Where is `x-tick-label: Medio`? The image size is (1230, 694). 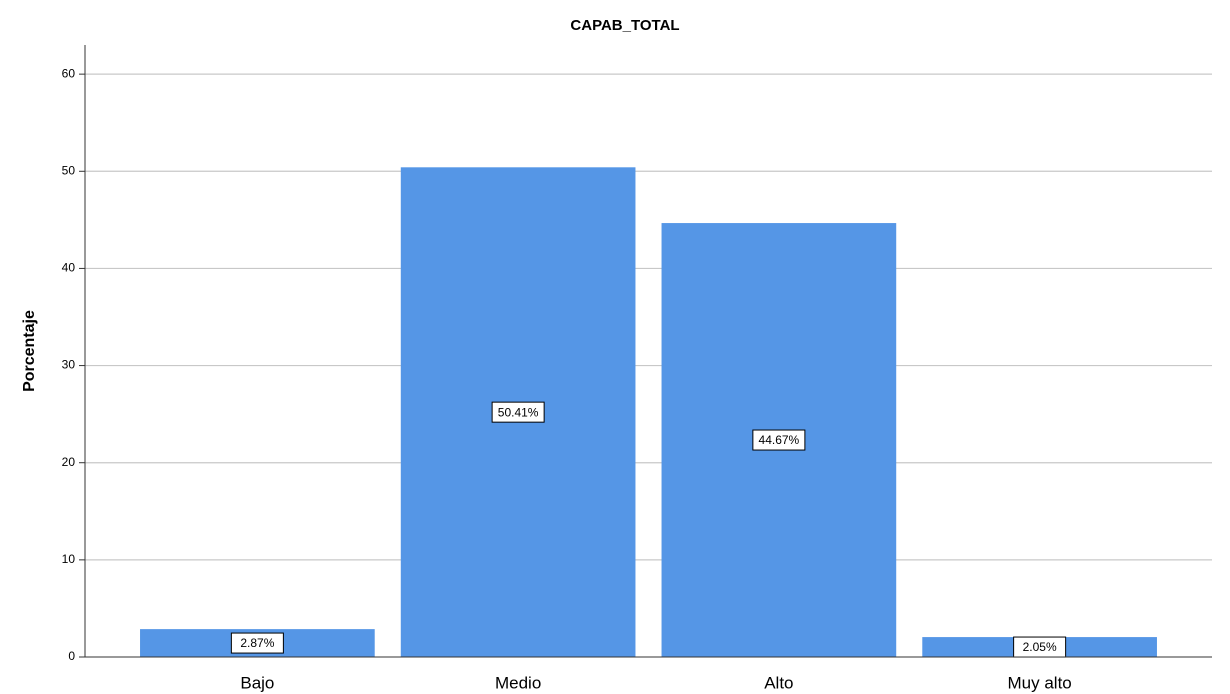 x-tick-label: Medio is located at coordinates (518, 682).